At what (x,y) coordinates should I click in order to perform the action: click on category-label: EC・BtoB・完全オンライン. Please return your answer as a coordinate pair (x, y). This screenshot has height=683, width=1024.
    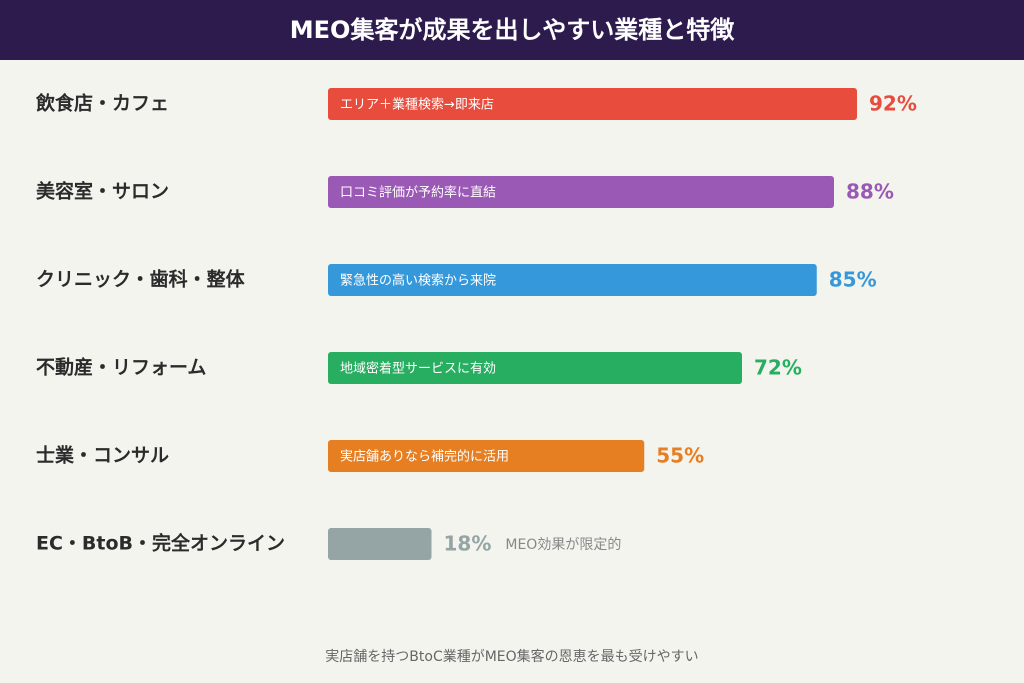
    Looking at the image, I should click on (160, 543).